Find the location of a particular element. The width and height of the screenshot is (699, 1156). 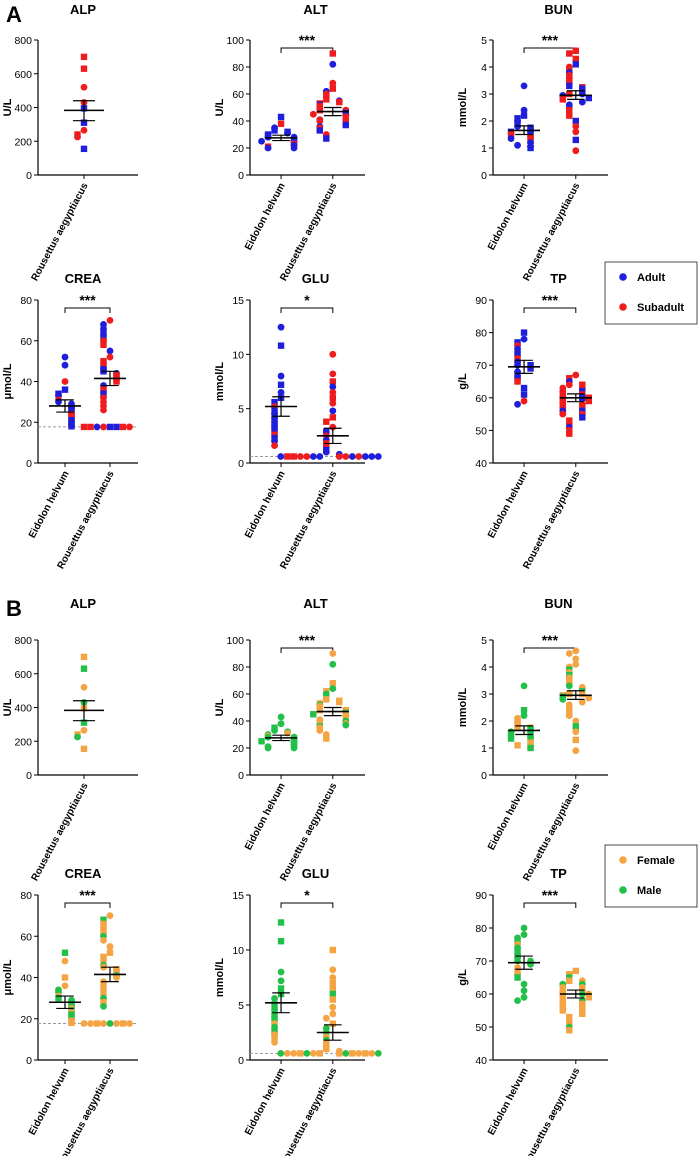

y-tick-label: 800 is located at coordinates (23, 641).